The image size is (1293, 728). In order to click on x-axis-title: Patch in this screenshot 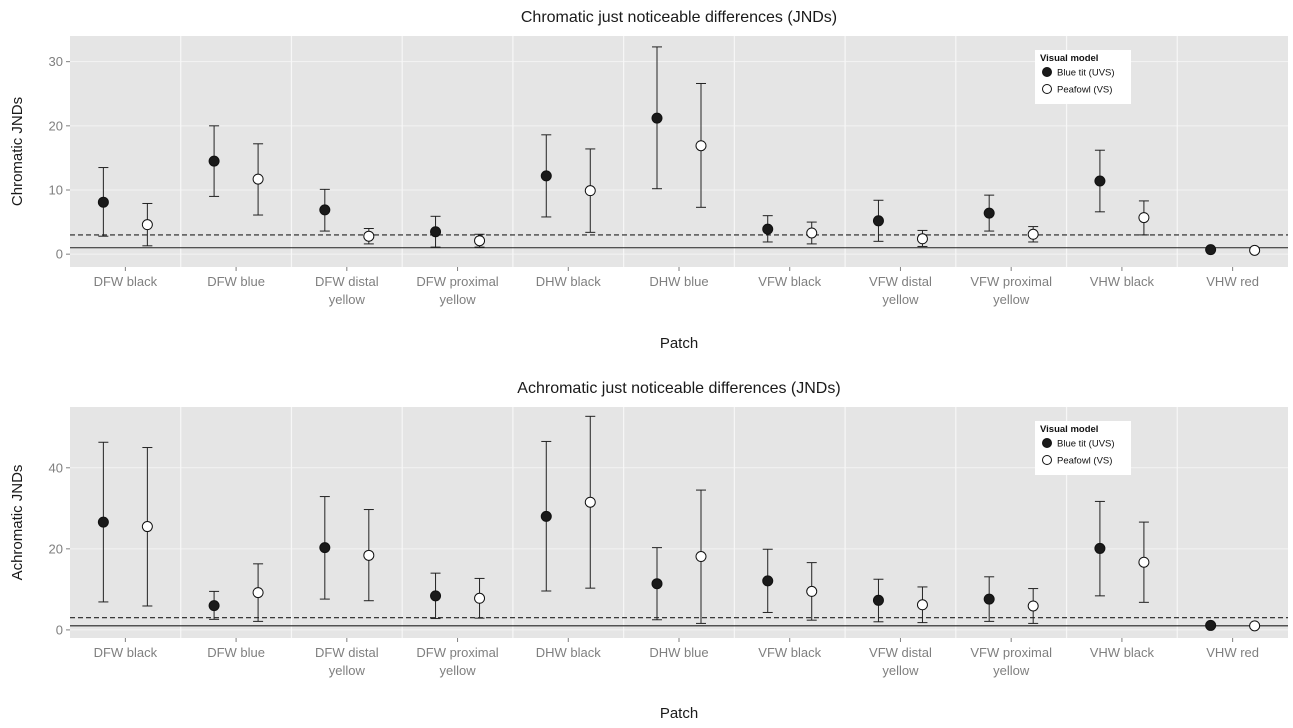, I will do `click(679, 343)`.